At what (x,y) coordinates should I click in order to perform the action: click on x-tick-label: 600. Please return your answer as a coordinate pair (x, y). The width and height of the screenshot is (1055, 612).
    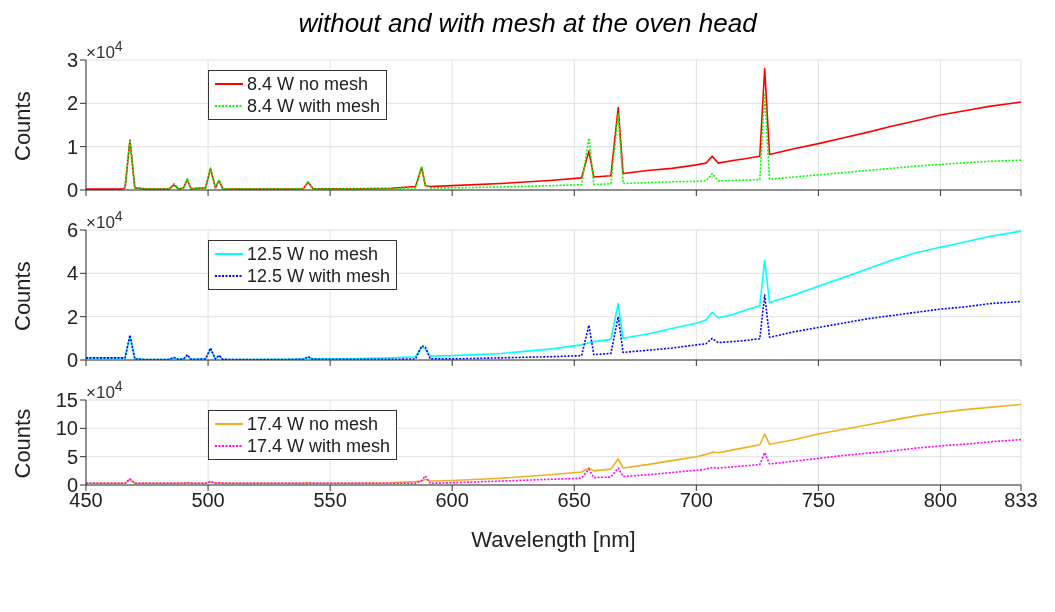
    Looking at the image, I should click on (452, 500).